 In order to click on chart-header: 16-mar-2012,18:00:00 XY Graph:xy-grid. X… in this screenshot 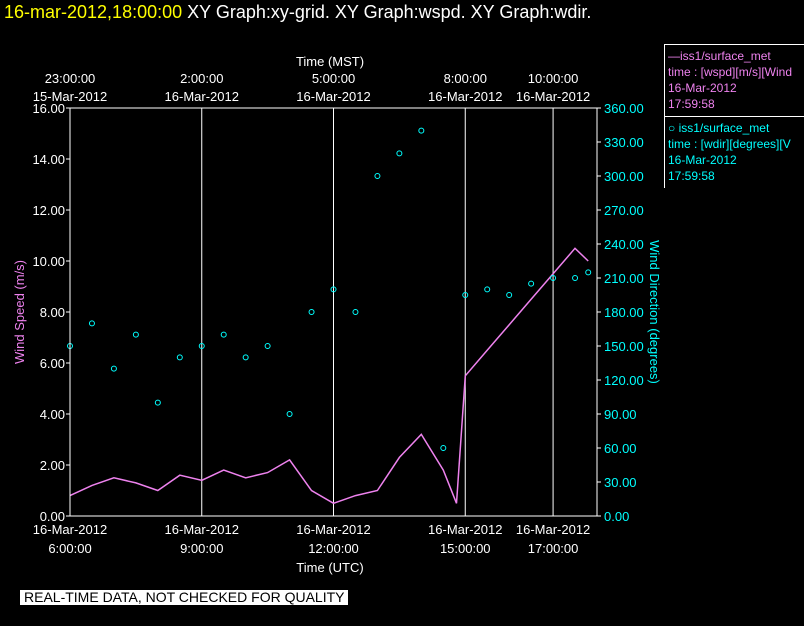, I will do `click(295, 14)`.